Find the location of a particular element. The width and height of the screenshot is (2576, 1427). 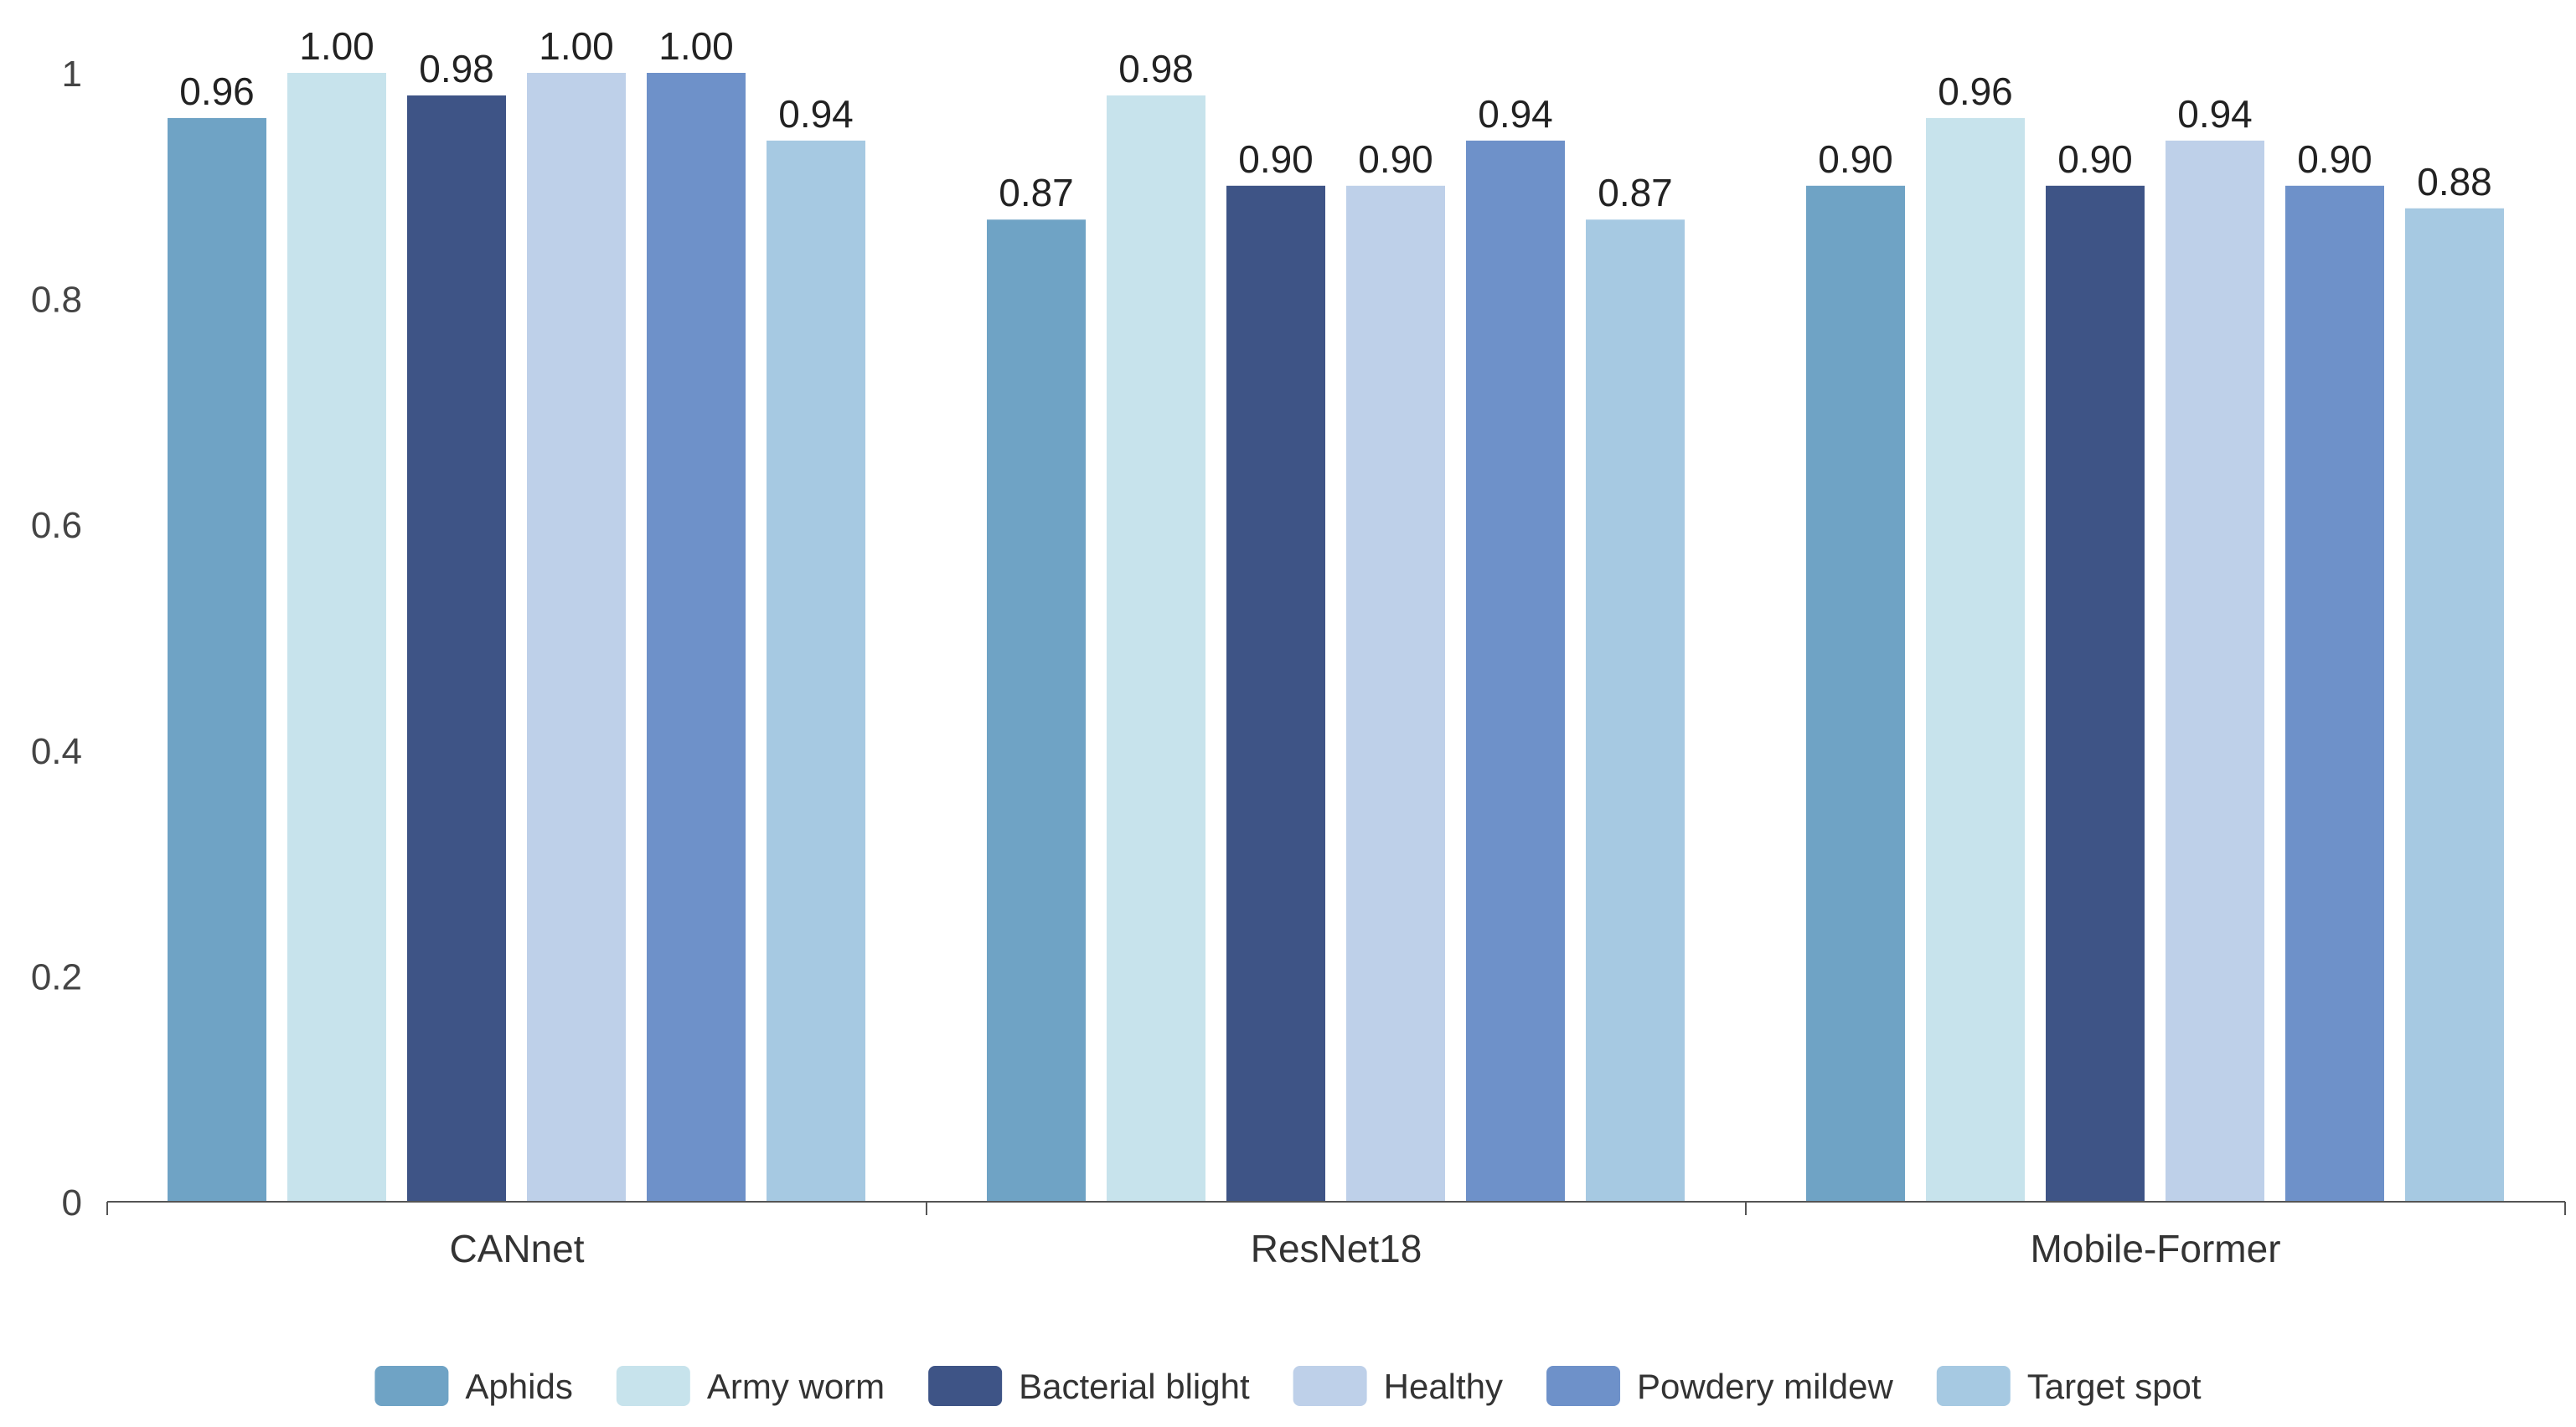

x-category-label: CANnet is located at coordinates (516, 1248).